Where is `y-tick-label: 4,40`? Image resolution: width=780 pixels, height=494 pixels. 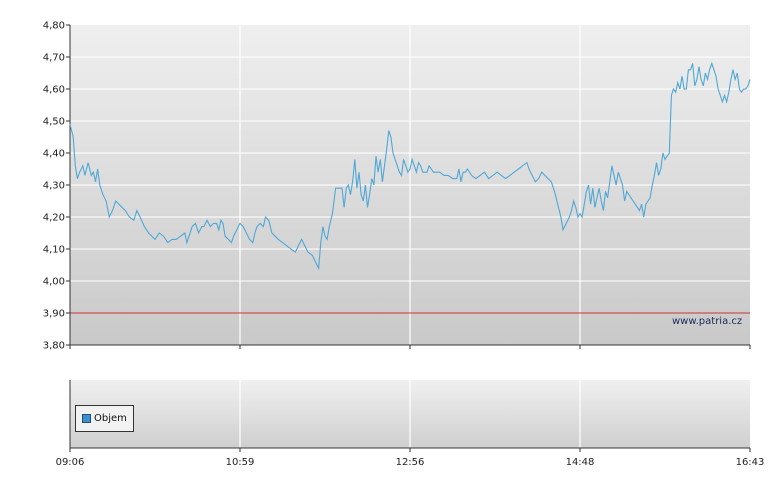 y-tick-label: 4,40 is located at coordinates (54, 154).